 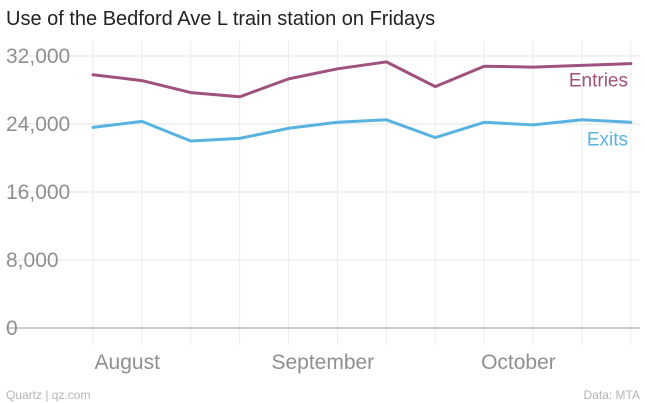 What do you see at coordinates (518, 362) in the screenshot?
I see `x-tick-label: October` at bounding box center [518, 362].